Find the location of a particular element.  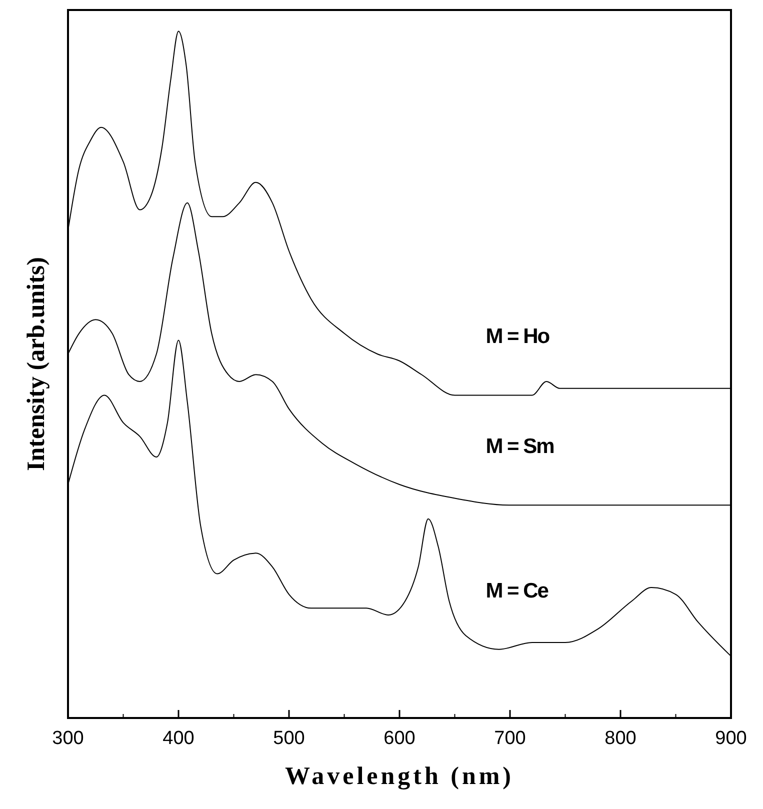

x-axis-title: Wavelength (nm) is located at coordinates (399, 776).